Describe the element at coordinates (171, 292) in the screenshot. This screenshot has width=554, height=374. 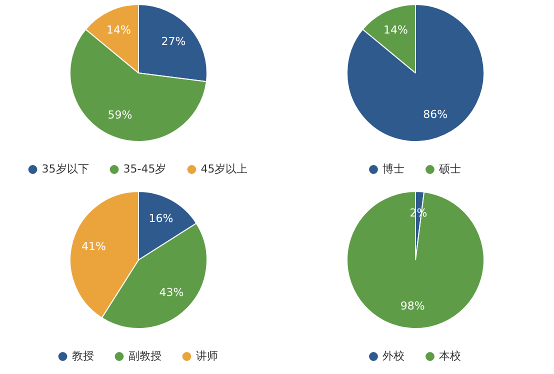
I see `data-label: 43%` at that location.